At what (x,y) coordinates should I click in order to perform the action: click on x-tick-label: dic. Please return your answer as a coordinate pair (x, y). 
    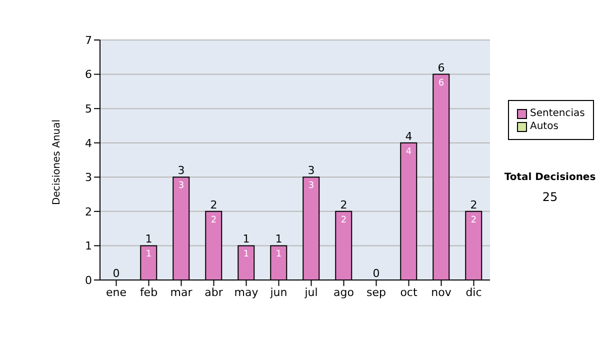
    Looking at the image, I should click on (474, 292).